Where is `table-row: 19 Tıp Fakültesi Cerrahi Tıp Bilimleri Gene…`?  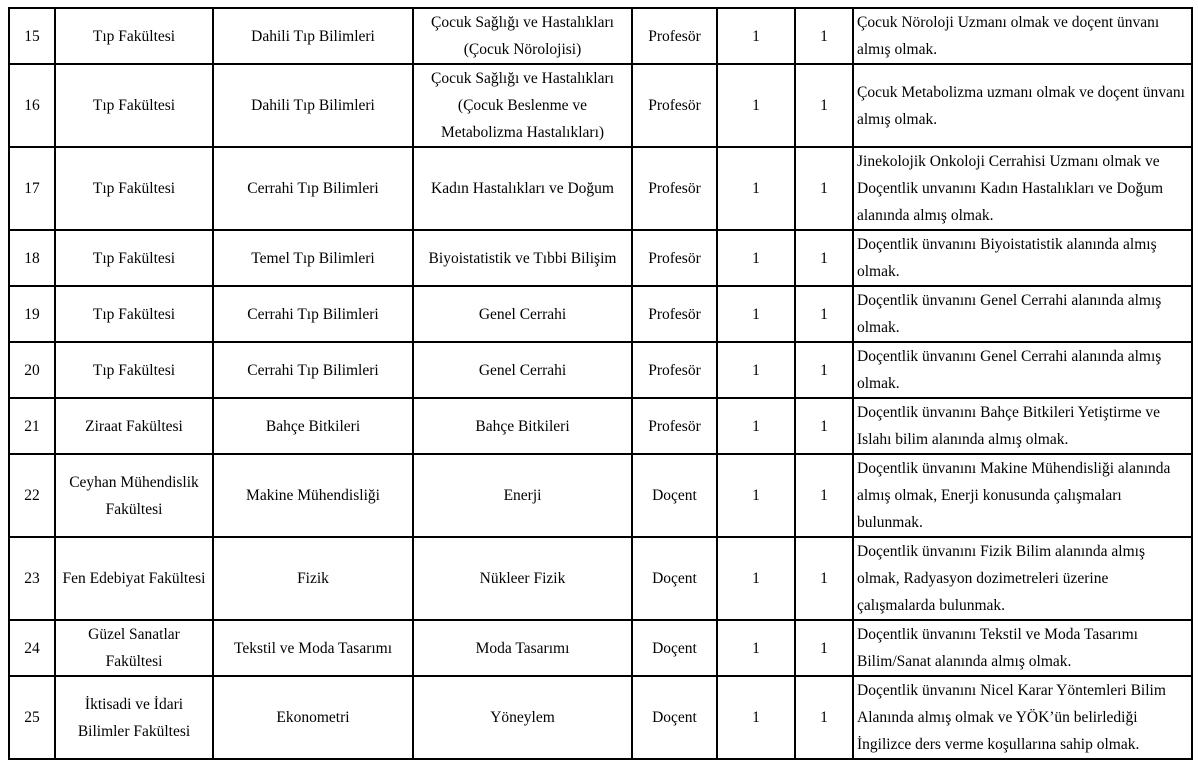 table-row: 19 Tıp Fakültesi Cerrahi Tıp Bilimleri Gene… is located at coordinates (600, 314).